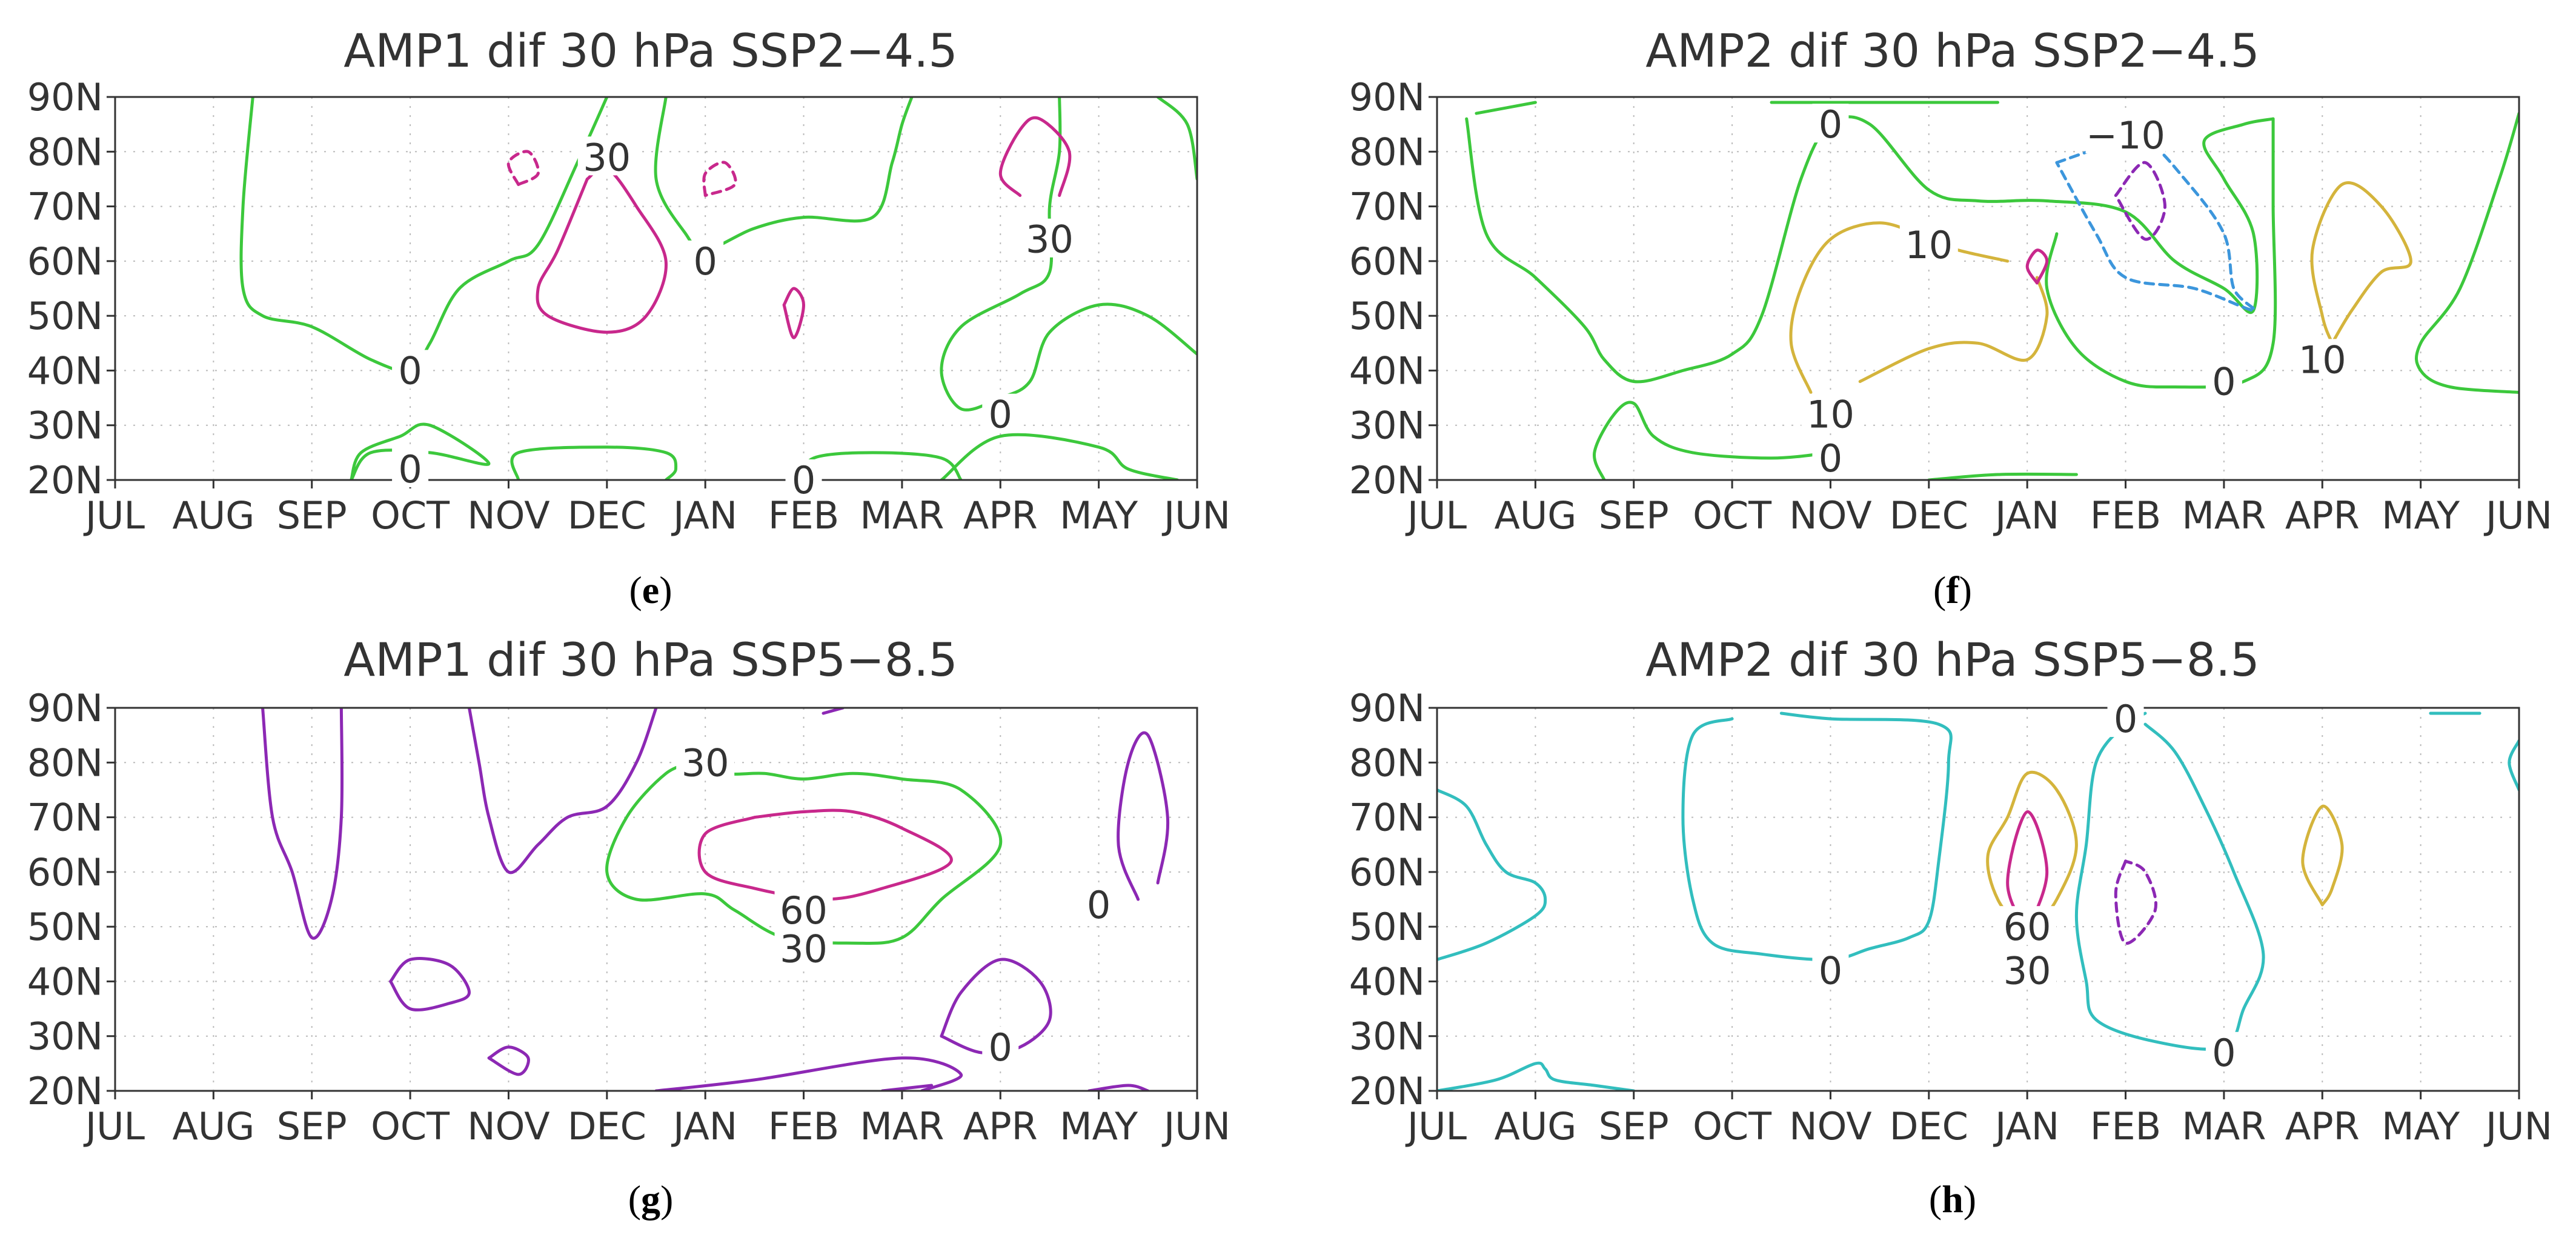  I want to click on panel-g-contour-label-bg, so click(803, 947).